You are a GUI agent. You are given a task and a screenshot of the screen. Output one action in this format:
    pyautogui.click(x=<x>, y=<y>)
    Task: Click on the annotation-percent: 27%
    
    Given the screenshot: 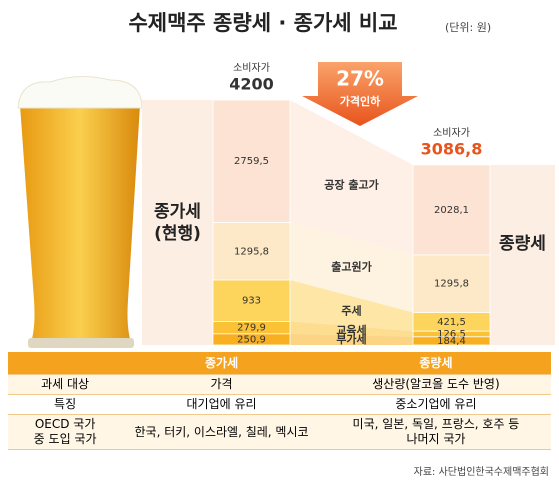 What is the action you would take?
    pyautogui.click(x=360, y=79)
    